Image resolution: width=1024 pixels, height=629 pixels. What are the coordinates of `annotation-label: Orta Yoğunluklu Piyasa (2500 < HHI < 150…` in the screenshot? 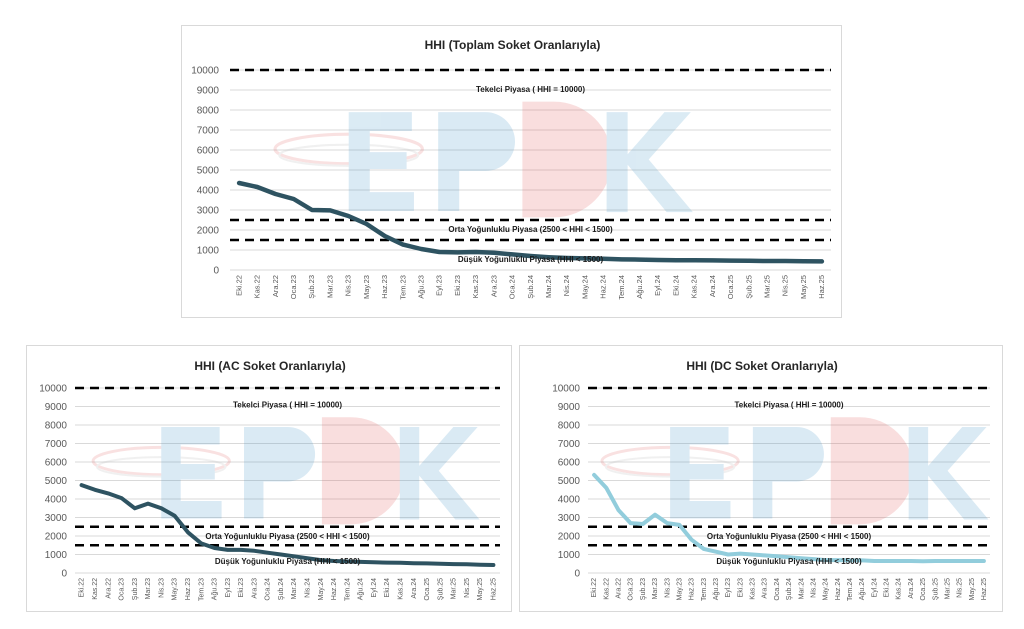 It's located at (530, 229).